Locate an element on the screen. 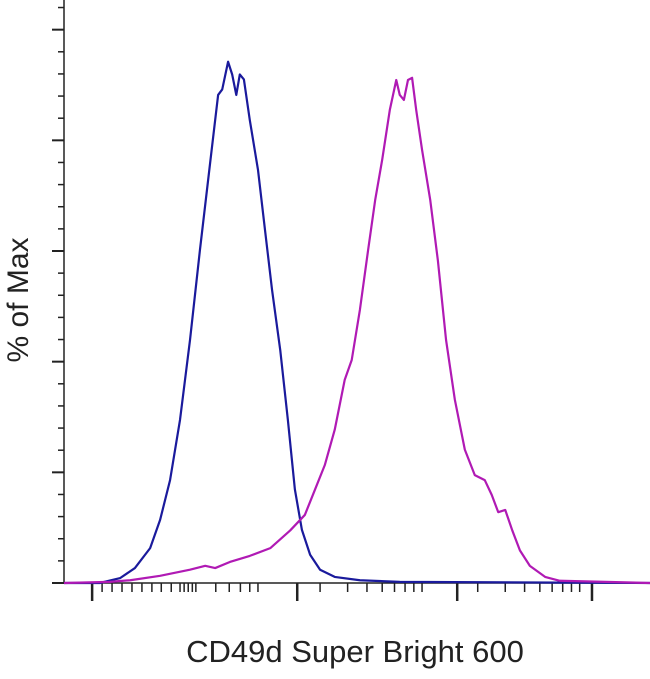  y-axis-label: % of Max is located at coordinates (18, 299).